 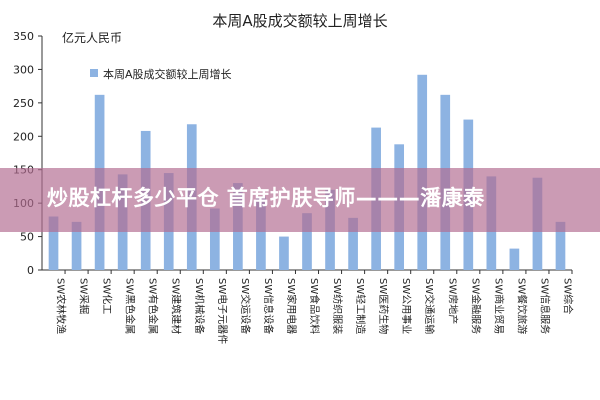 What do you see at coordinates (337, 306) in the screenshot?
I see `x-tick-label: SW纺织服装` at bounding box center [337, 306].